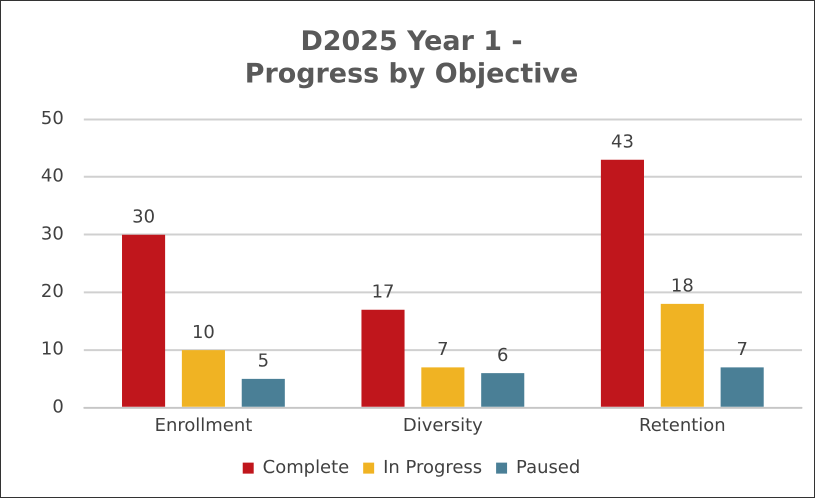 This screenshot has height=500, width=817. Describe the element at coordinates (306, 467) in the screenshot. I see `legend-label: Complete` at that location.